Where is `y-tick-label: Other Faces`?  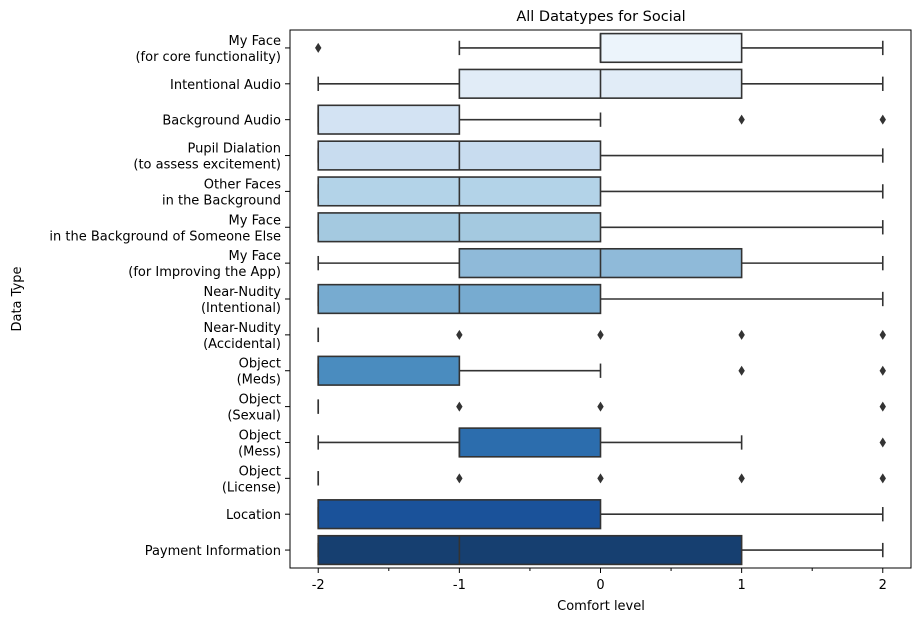
y-tick-label: Other Faces is located at coordinates (242, 184).